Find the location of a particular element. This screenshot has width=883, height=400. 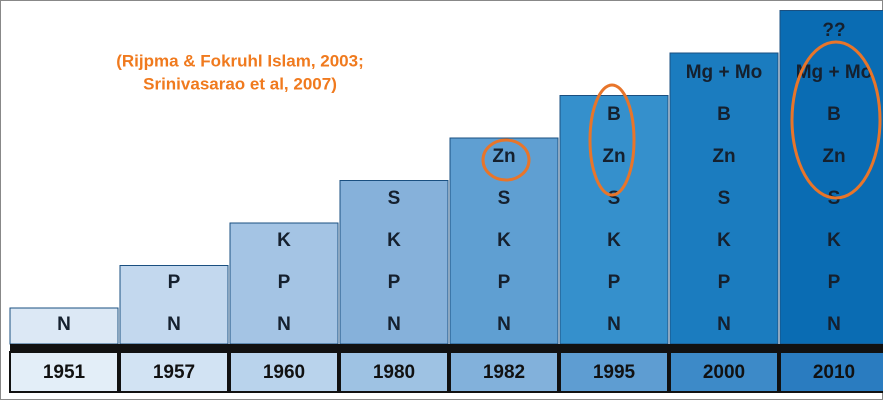

citation: Srinivasarao et al, 2007) is located at coordinates (240, 83).